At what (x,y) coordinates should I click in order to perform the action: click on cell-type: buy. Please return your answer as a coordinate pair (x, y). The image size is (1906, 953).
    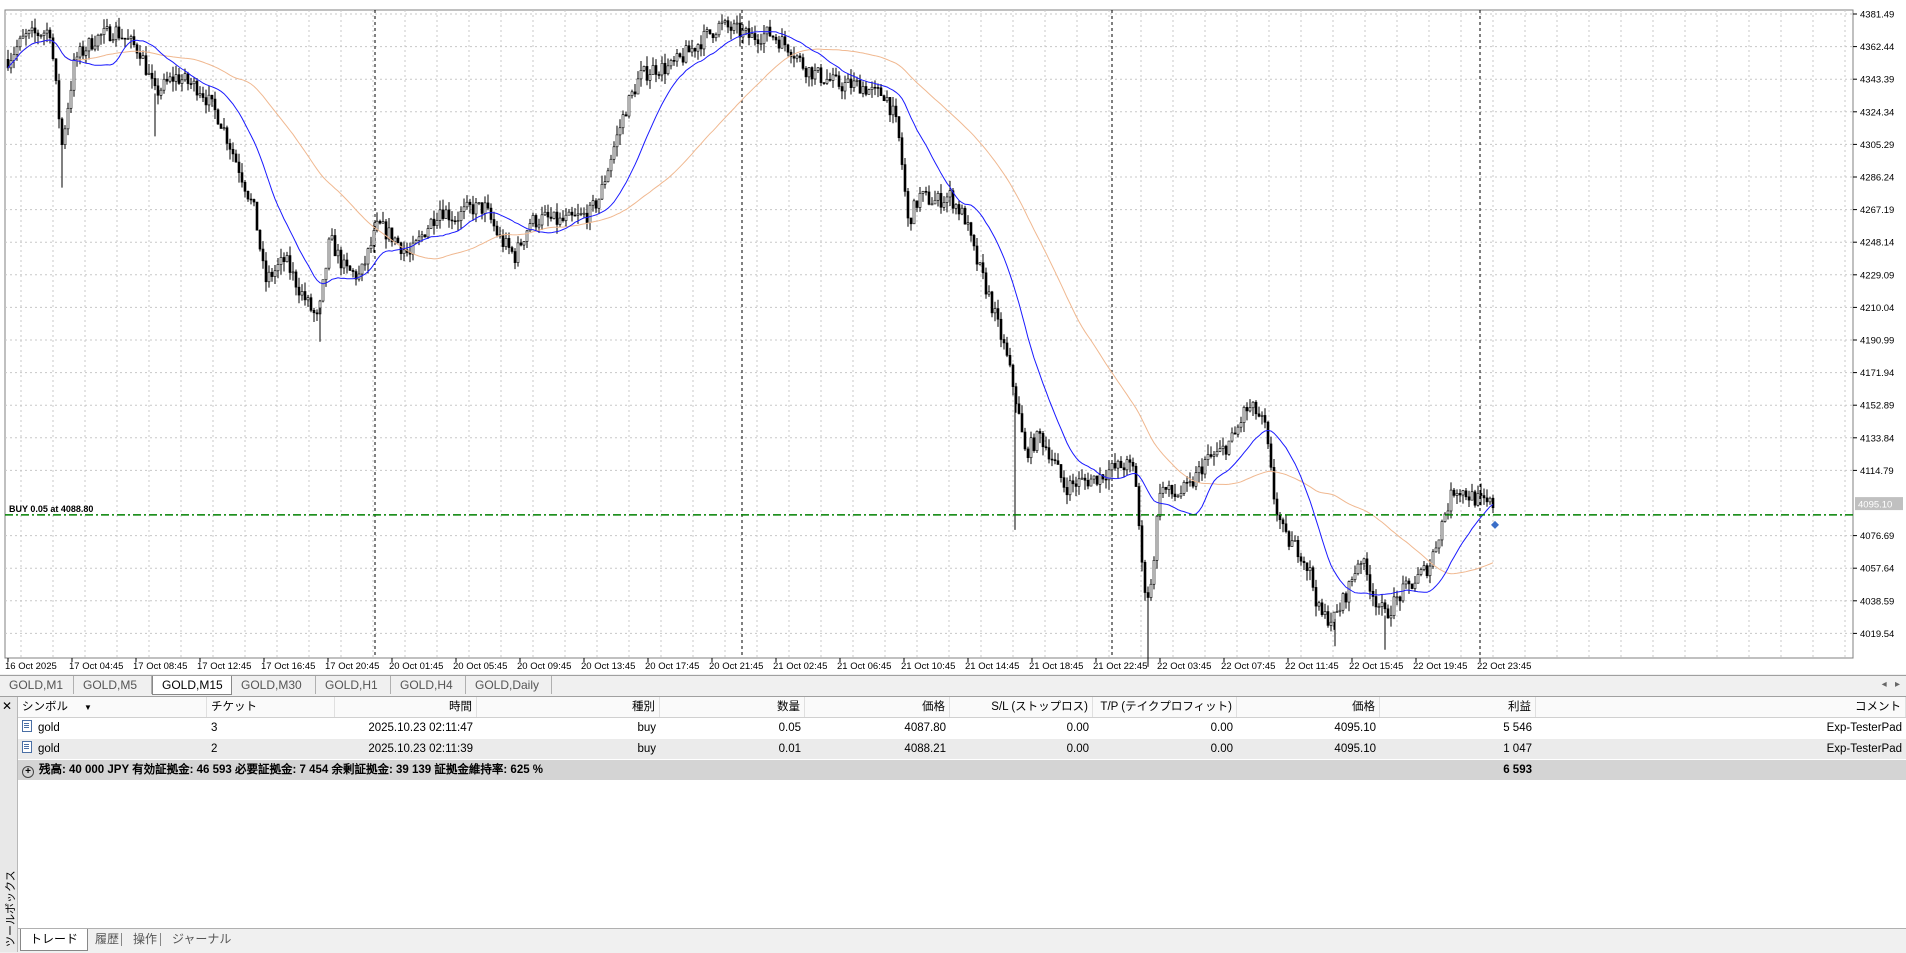
    Looking at the image, I should click on (646, 728).